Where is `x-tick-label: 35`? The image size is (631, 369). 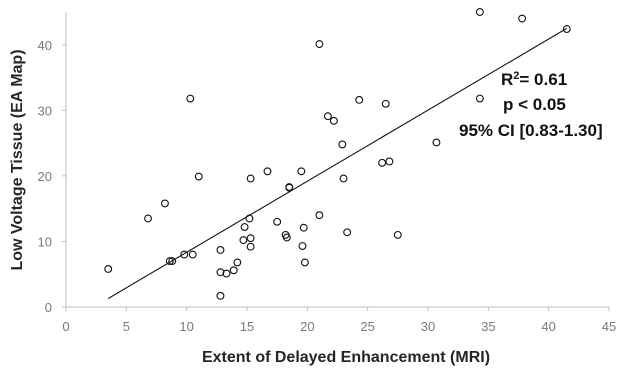
x-tick-label: 35 is located at coordinates (488, 326).